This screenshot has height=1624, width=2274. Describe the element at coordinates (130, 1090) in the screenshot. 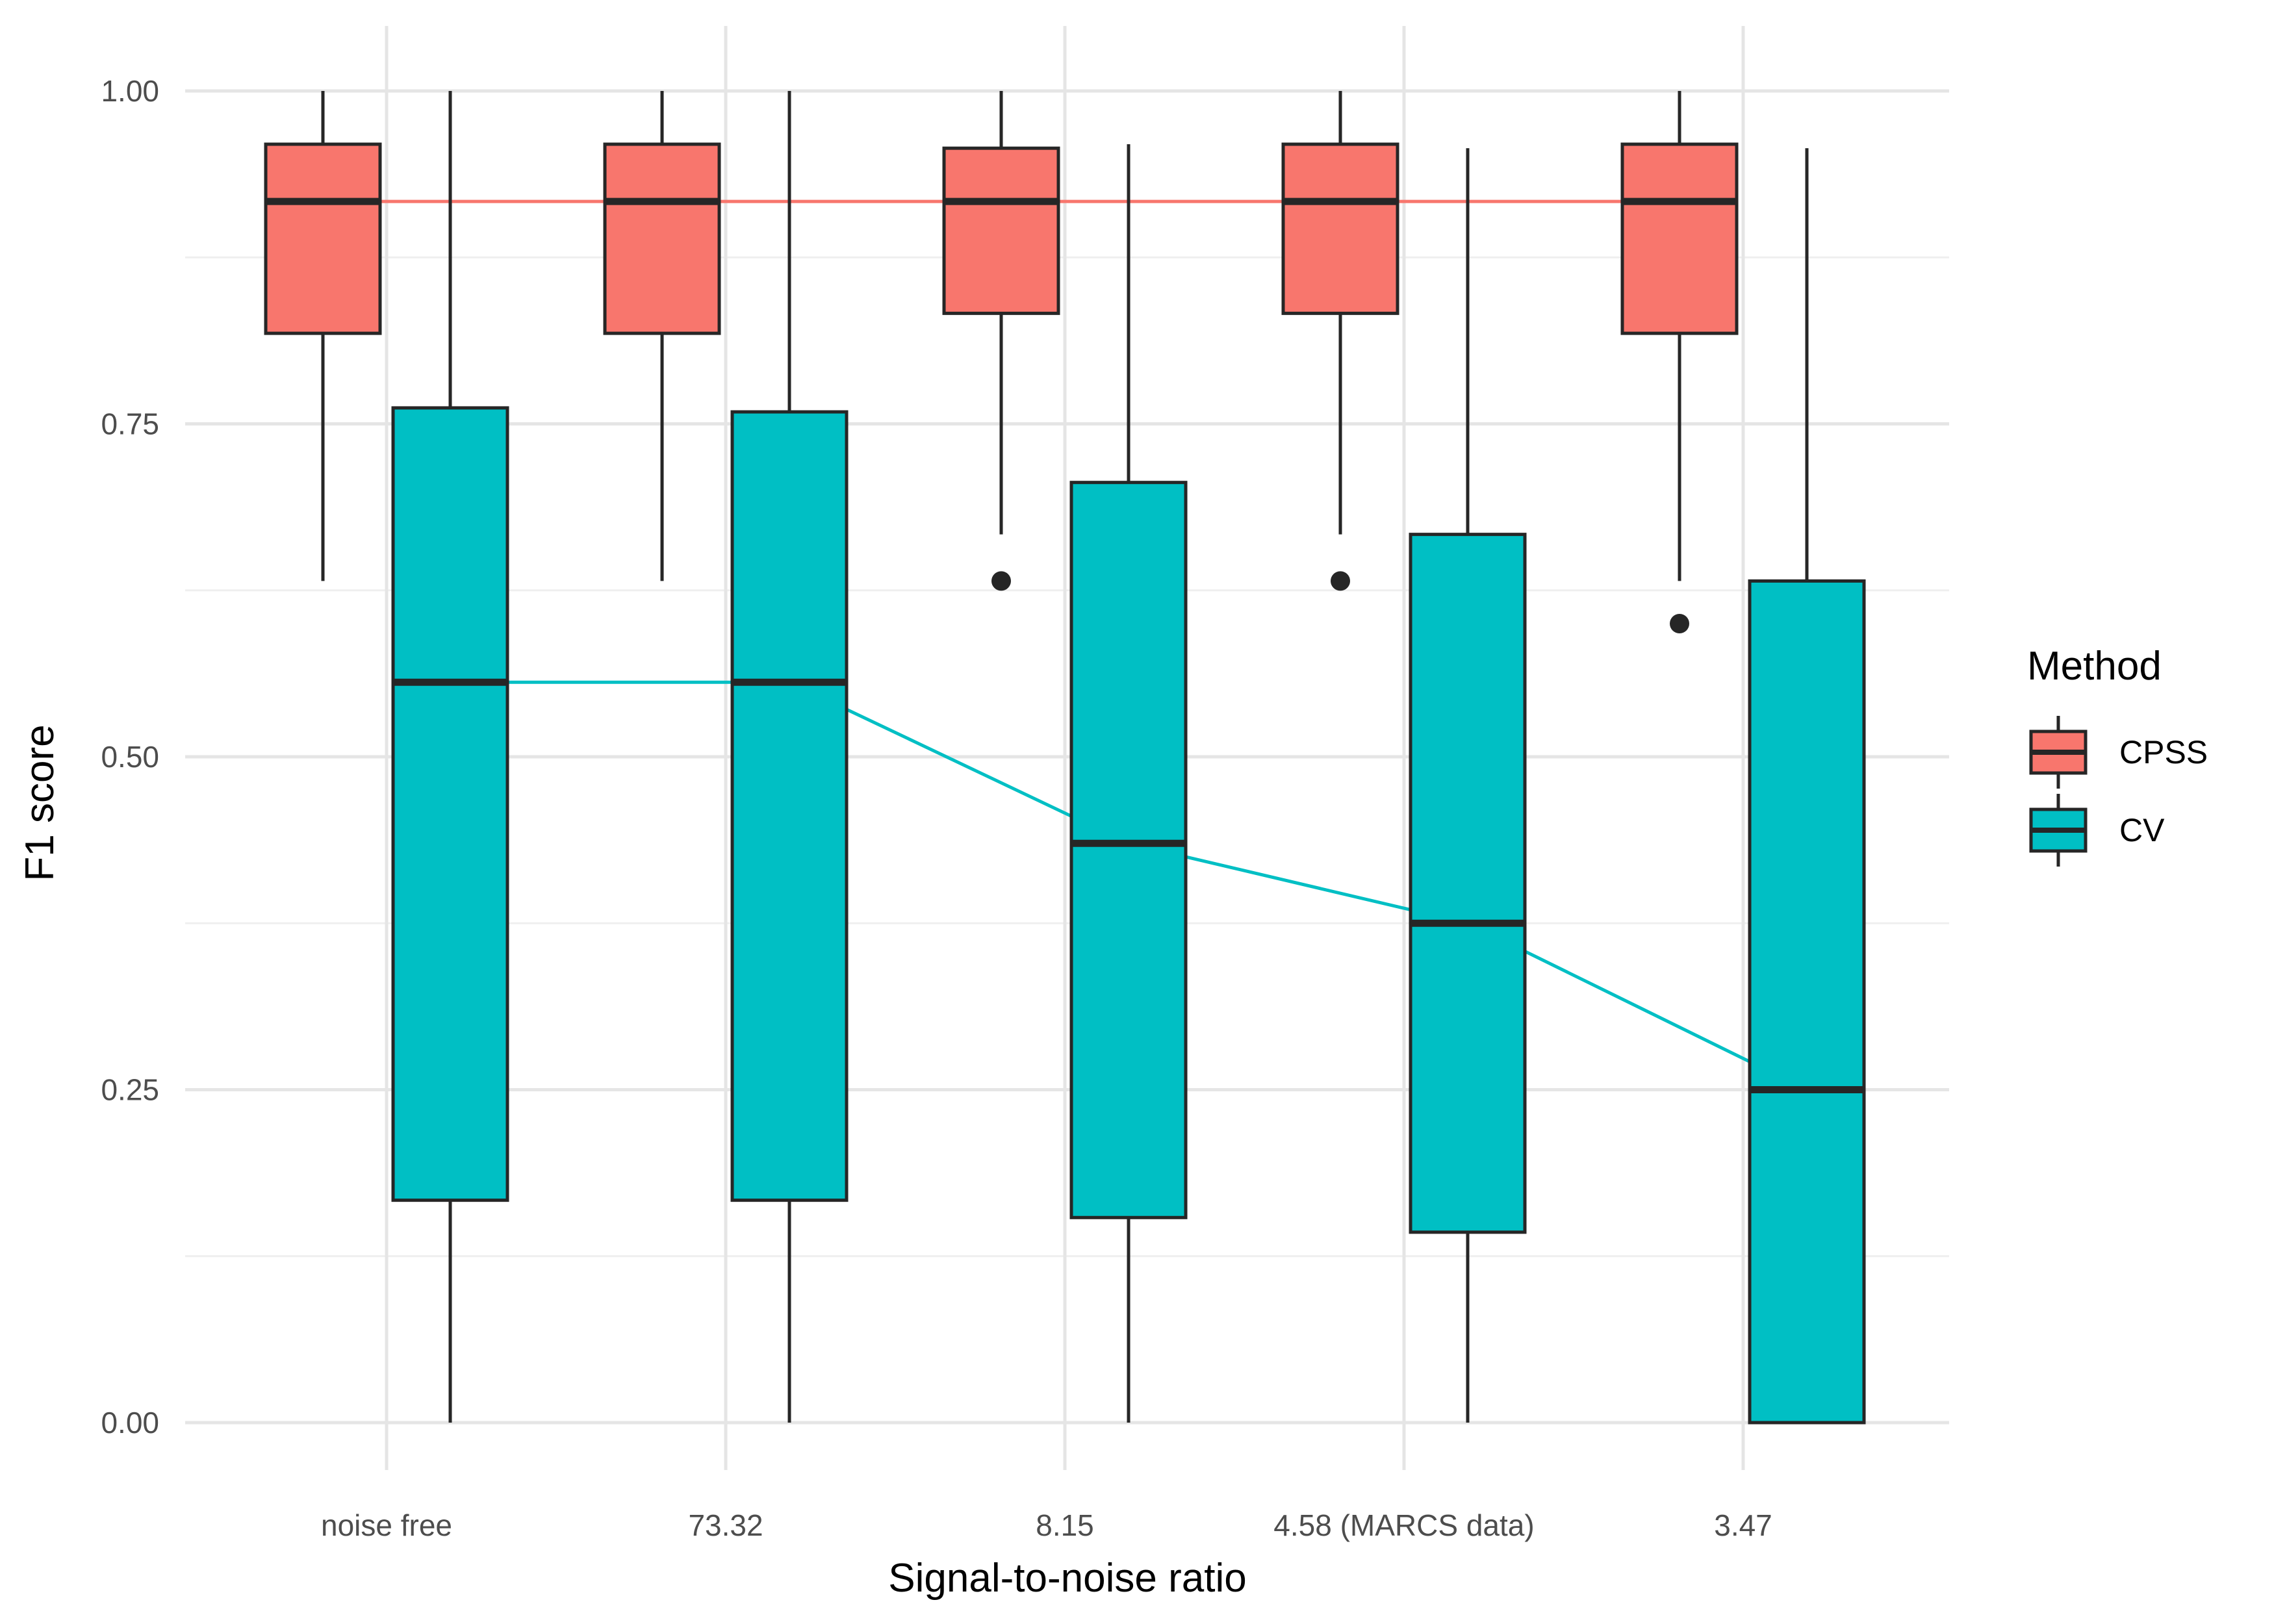

I see `y-tick-label: 0.25` at that location.